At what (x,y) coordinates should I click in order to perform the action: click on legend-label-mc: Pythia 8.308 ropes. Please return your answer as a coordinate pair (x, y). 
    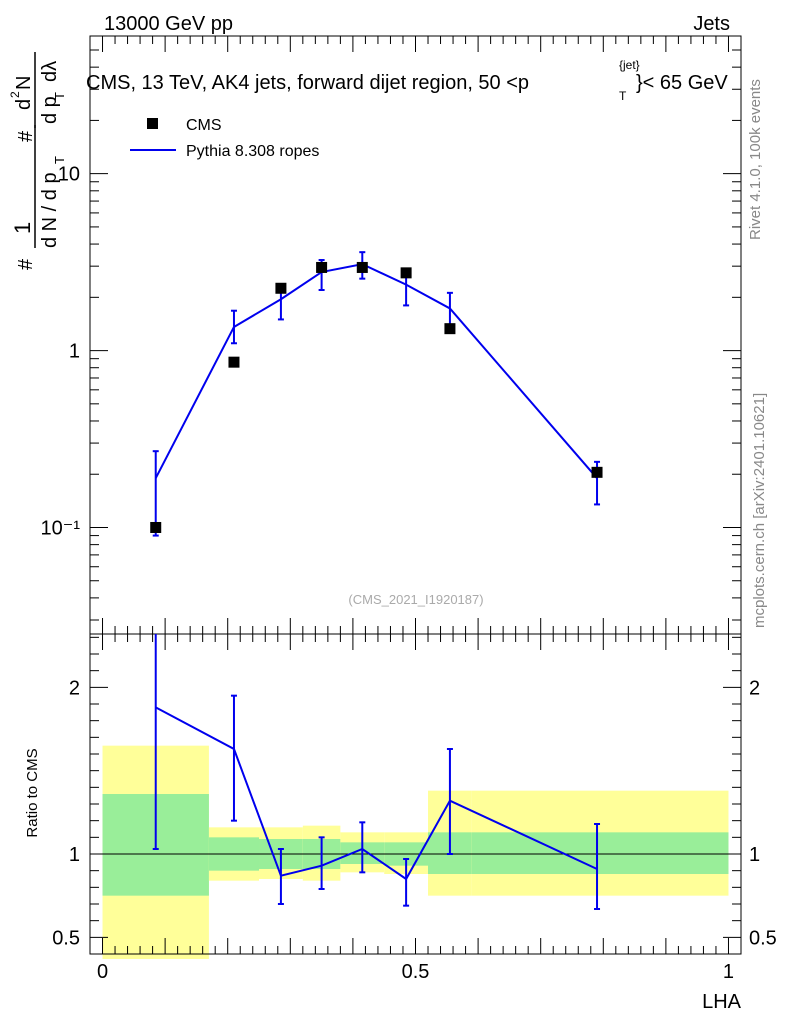
    Looking at the image, I should click on (252, 151).